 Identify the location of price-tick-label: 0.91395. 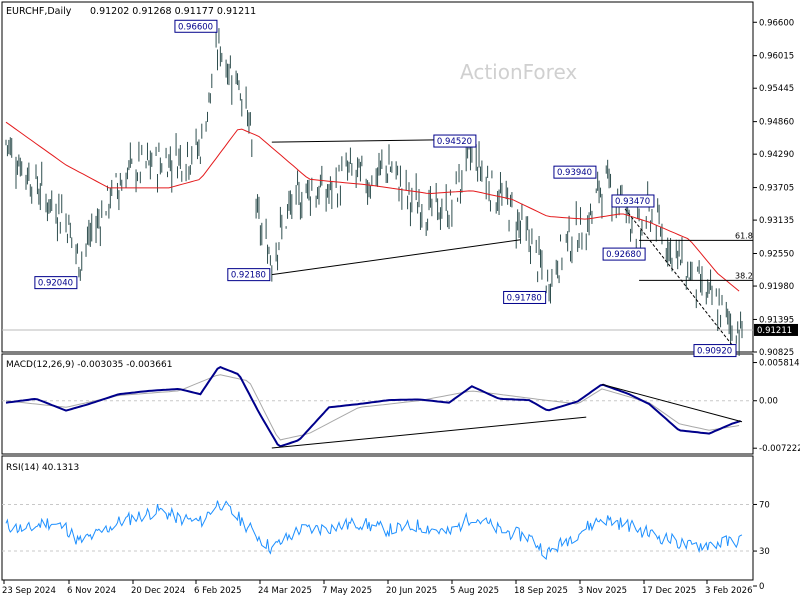
(776, 320).